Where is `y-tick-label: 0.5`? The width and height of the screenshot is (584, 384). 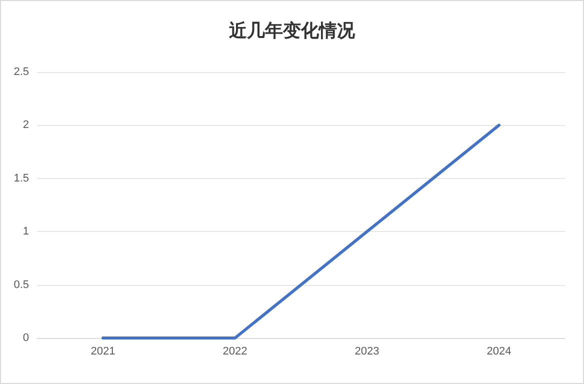
y-tick-label: 0.5 is located at coordinates (21, 284).